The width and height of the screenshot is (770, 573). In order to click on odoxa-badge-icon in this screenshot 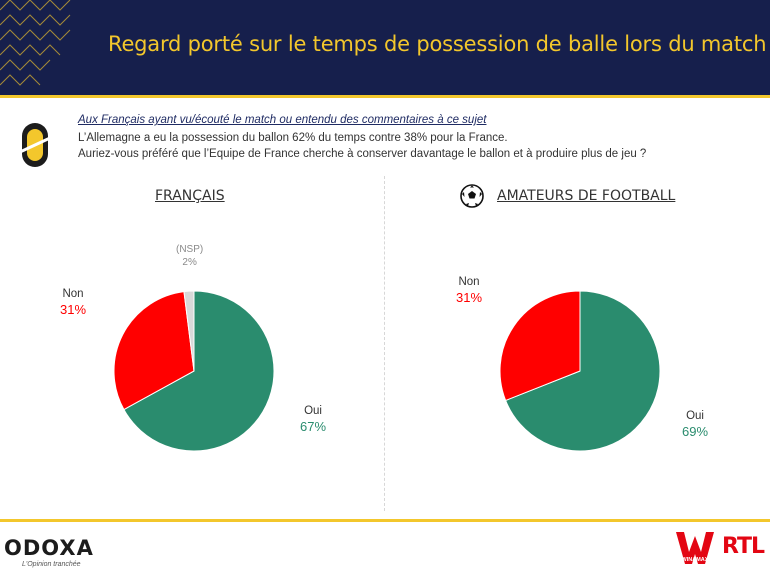, I will do `click(35, 145)`.